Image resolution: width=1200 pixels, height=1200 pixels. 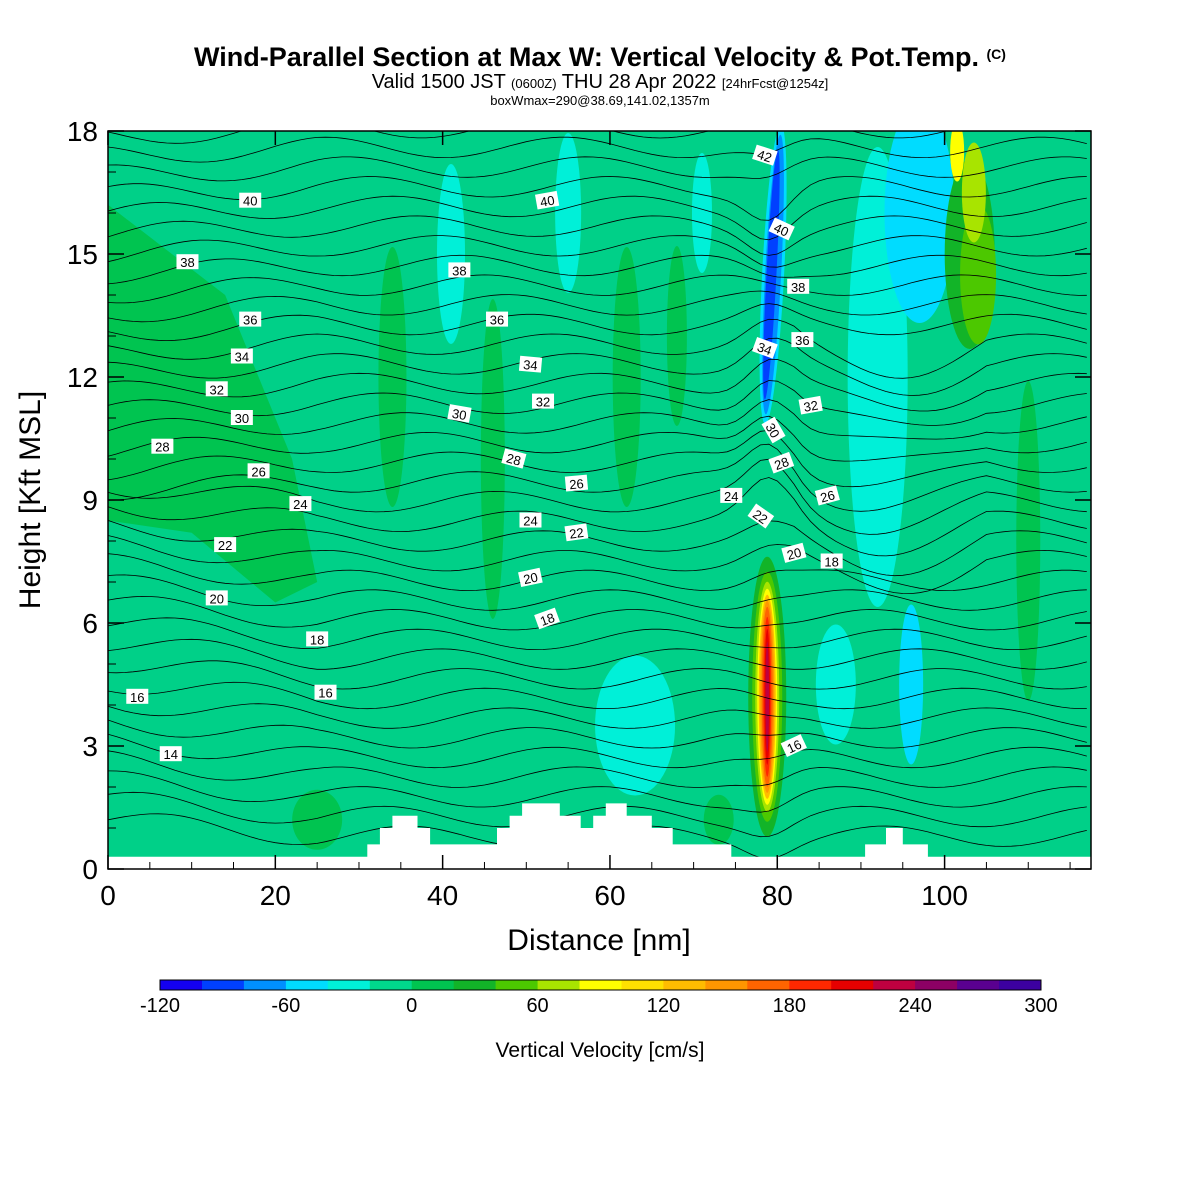 What do you see at coordinates (635, 725) in the screenshot?
I see `downdraft-low-63nm` at bounding box center [635, 725].